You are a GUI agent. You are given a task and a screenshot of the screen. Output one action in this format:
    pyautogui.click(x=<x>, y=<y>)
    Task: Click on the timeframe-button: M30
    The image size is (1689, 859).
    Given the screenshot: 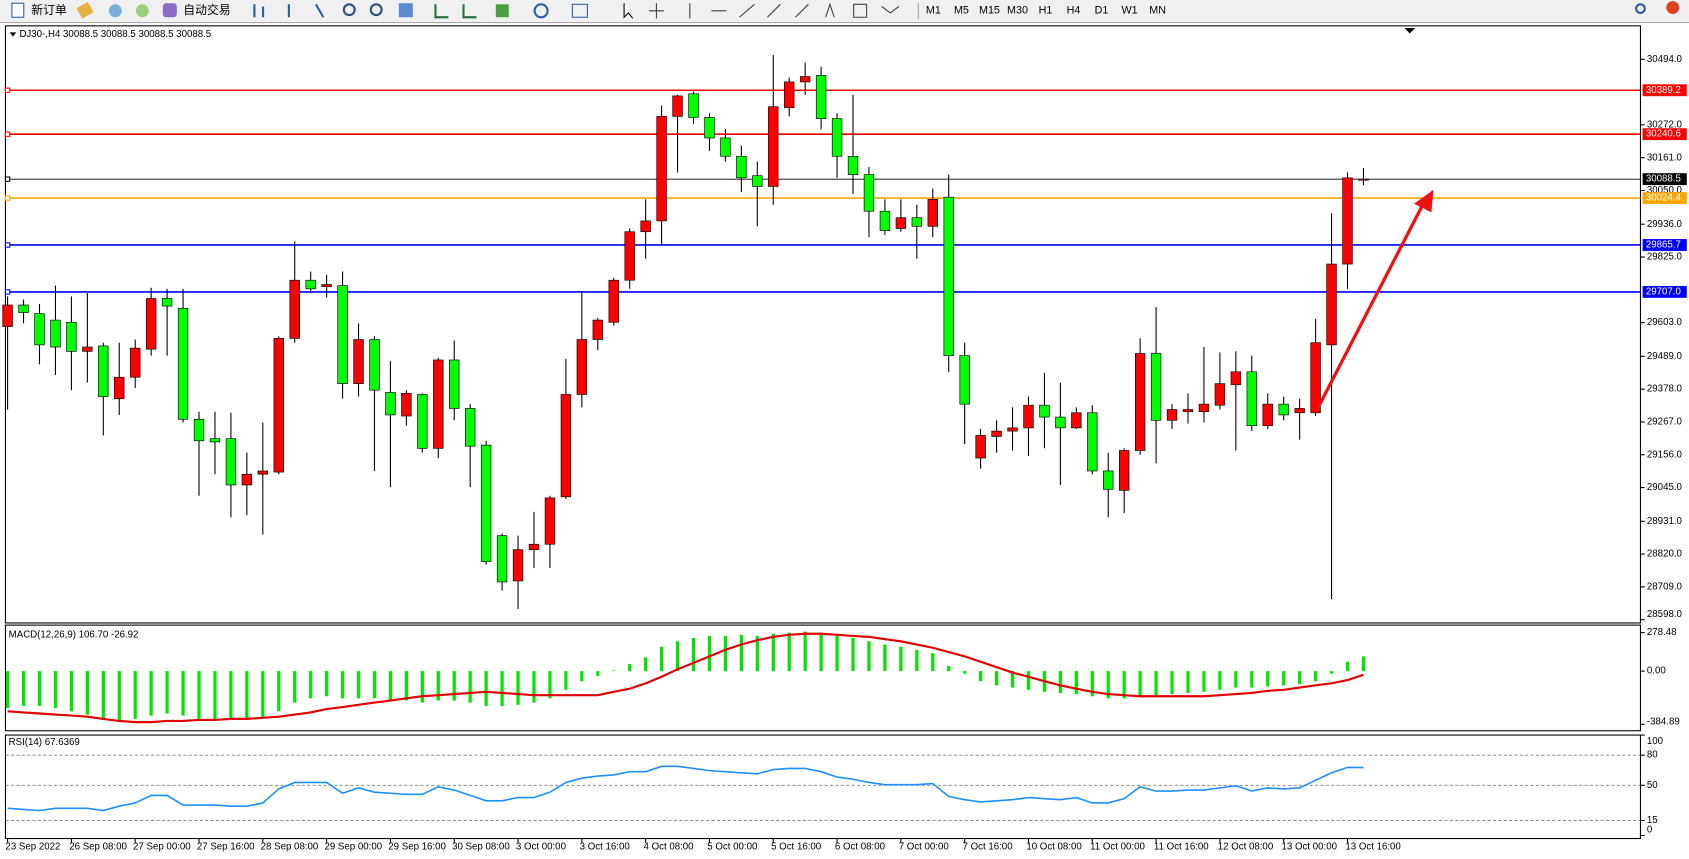 What is the action you would take?
    pyautogui.click(x=1017, y=11)
    